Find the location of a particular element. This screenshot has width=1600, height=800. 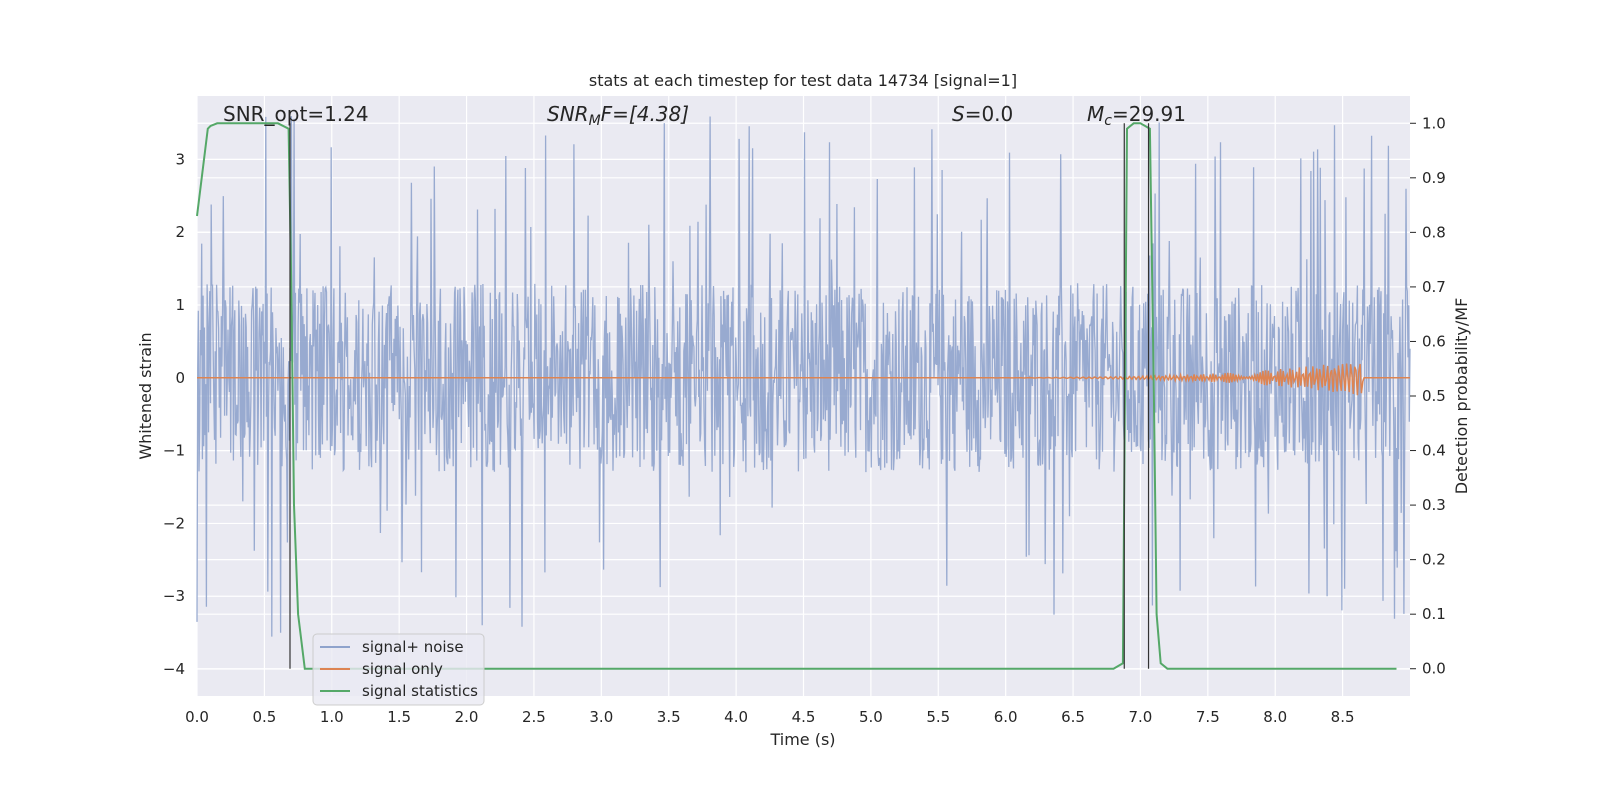

x-tick-label: 5.0 is located at coordinates (871, 717).